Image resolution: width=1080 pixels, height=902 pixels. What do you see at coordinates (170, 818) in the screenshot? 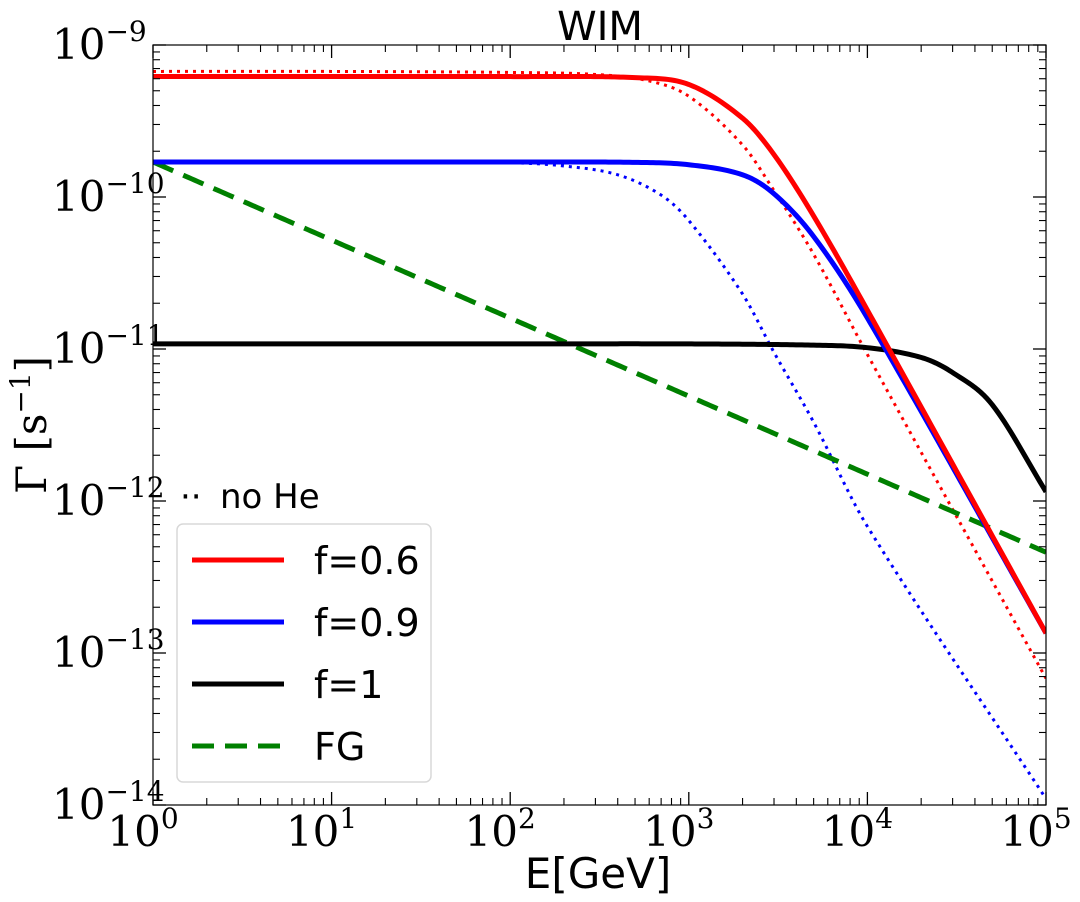
I see `x-tick-exp: 0` at bounding box center [170, 818].